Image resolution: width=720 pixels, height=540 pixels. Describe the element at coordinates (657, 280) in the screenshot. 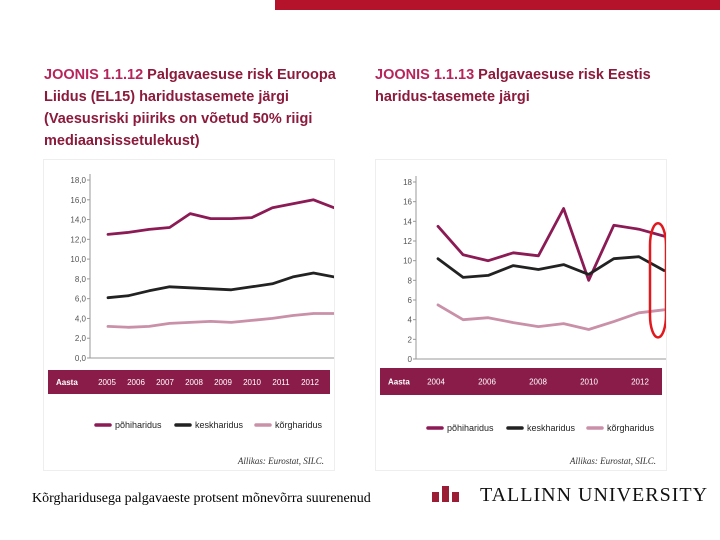

I see `highlight-ellipse` at that location.